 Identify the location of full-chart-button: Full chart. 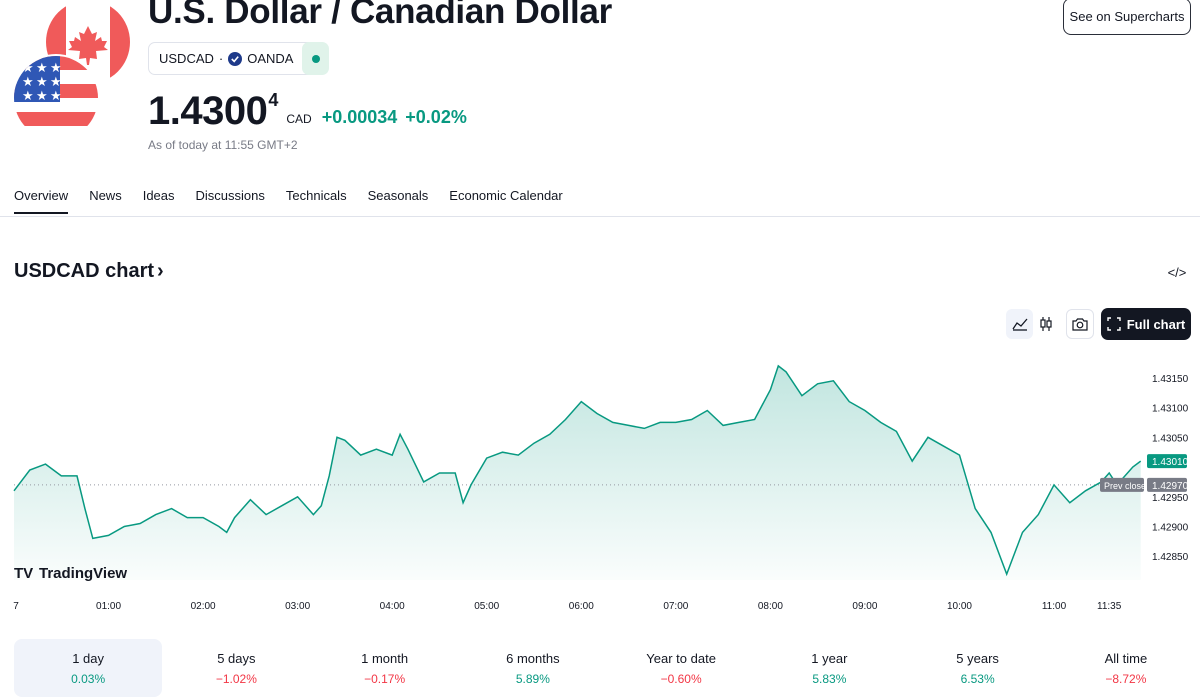
(1146, 324).